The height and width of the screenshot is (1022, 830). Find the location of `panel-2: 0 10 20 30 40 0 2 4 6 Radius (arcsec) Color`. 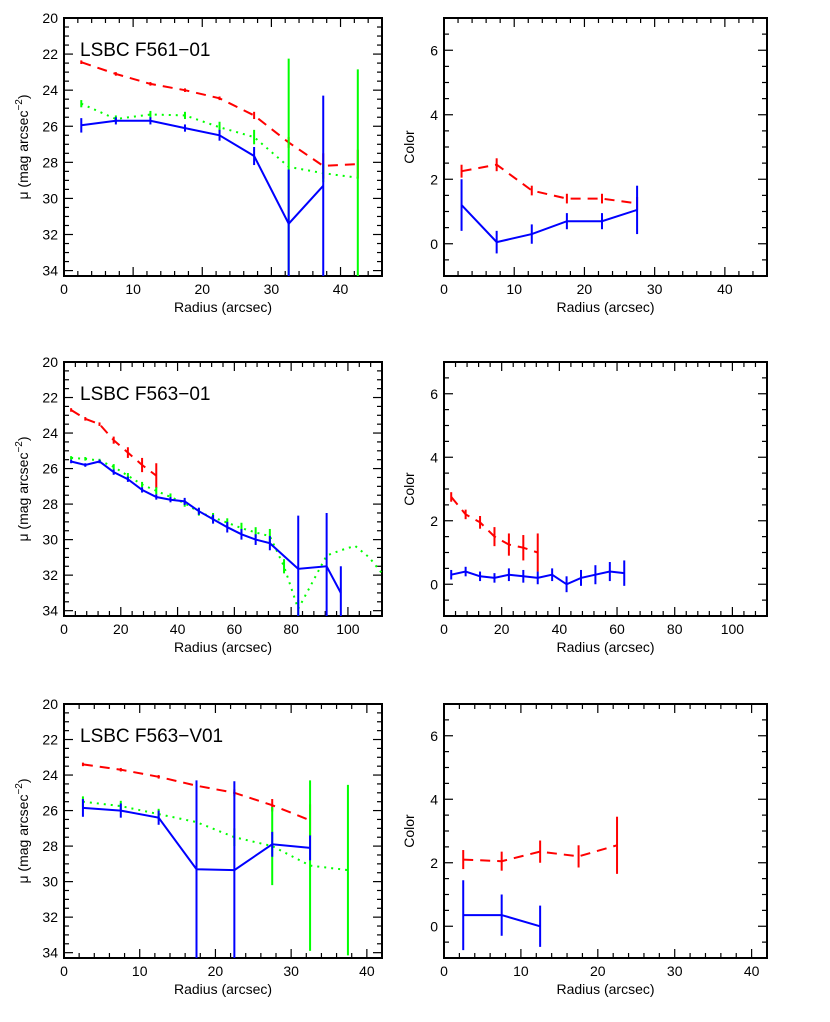

panel-2: 0 10 20 30 40 0 2 4 6 Radius (arcsec) Color is located at coordinates (584, 166).